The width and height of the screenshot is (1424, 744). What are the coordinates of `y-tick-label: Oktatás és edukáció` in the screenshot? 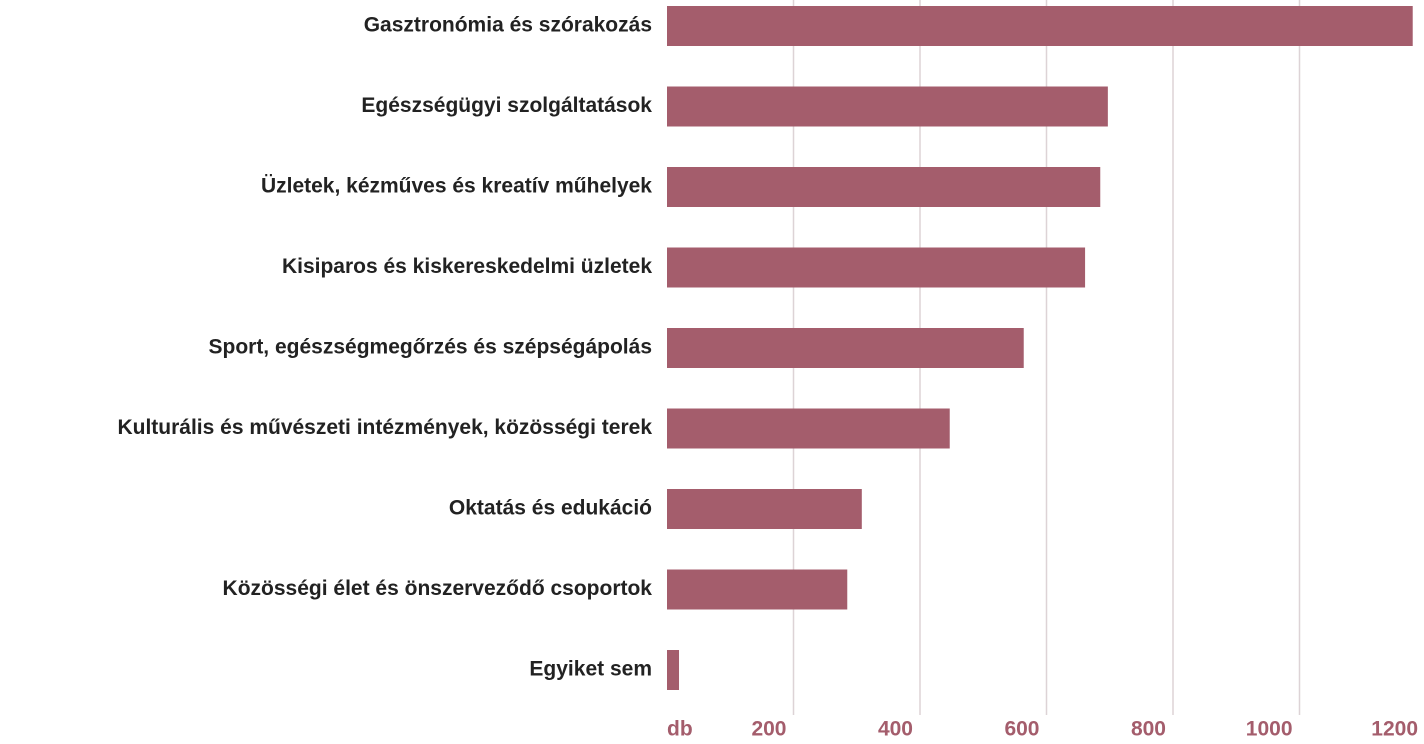 It's located at (550, 508).